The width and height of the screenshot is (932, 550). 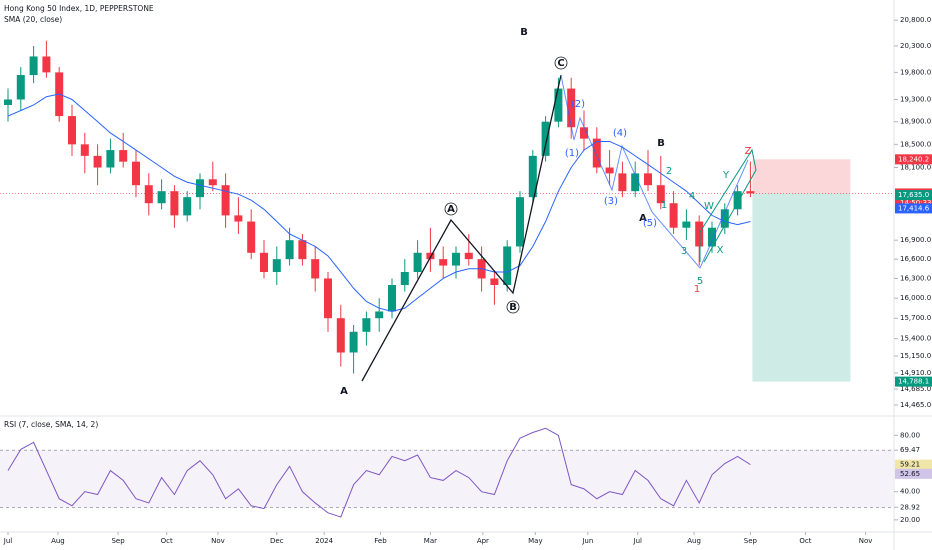 I want to click on wave-label: (5), so click(x=650, y=223).